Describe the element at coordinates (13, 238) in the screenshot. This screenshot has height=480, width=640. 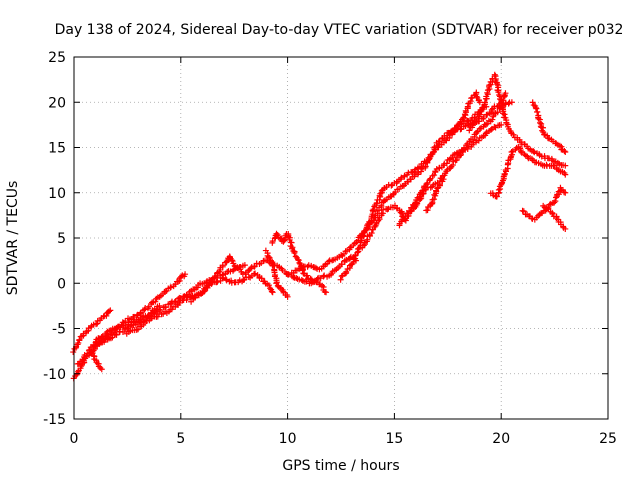
I see `y-axis-label: SDTVAR / TECUs` at that location.